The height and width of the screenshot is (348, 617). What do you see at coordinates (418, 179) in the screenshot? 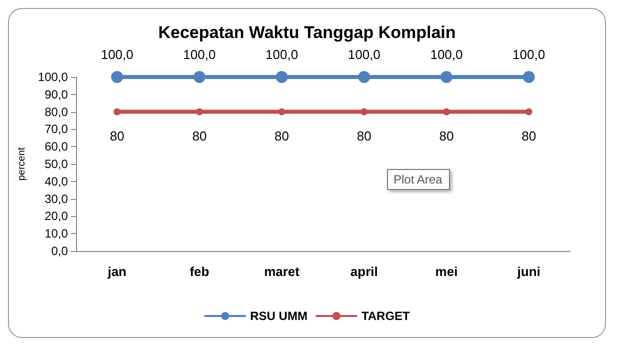
I see `annotation: Plot Area` at bounding box center [418, 179].